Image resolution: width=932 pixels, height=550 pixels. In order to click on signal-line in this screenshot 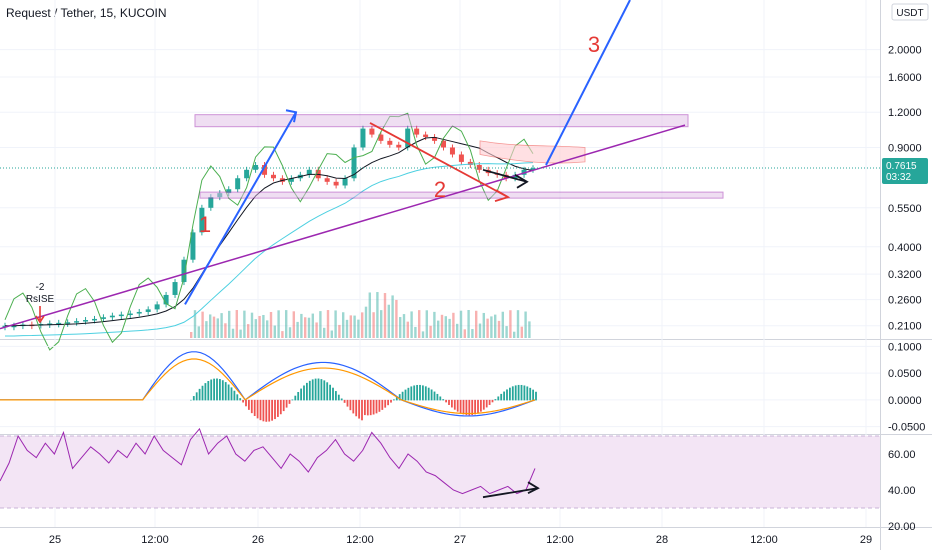, I will do `click(268, 386)`.